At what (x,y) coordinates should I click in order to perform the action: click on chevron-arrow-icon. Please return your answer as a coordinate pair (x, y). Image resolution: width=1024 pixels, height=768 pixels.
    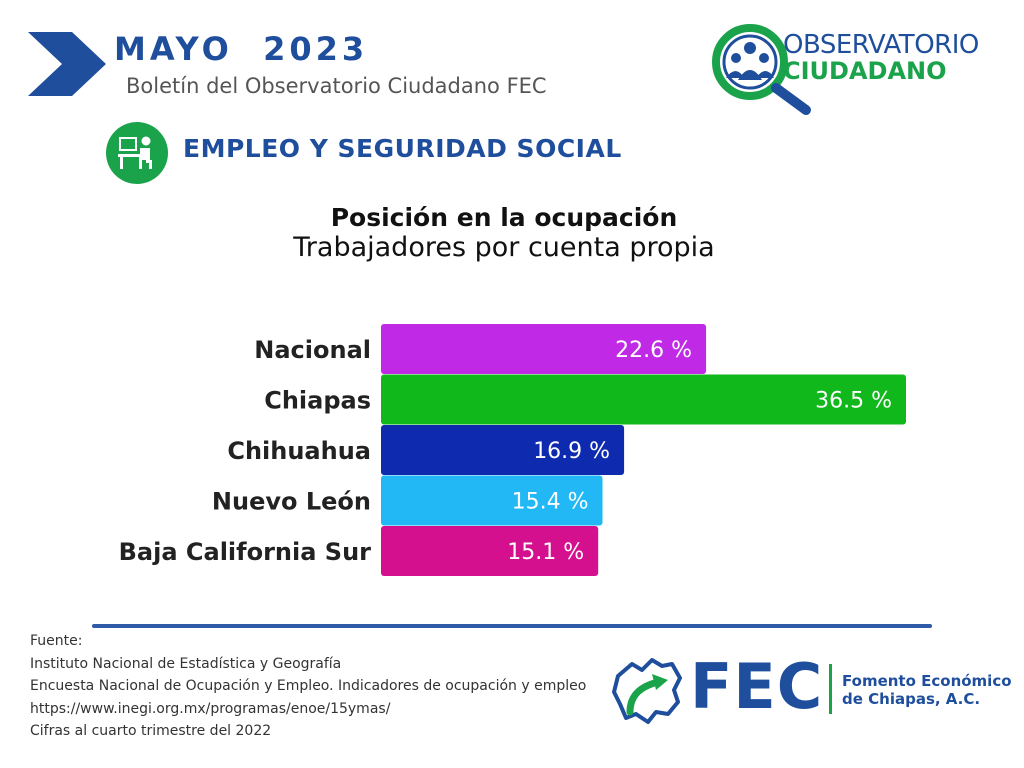
    Looking at the image, I should click on (67, 64).